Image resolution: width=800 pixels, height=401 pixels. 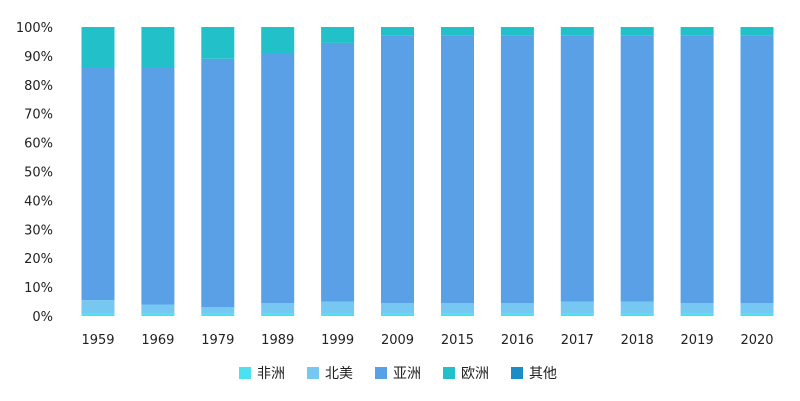 What do you see at coordinates (42, 317) in the screenshot?
I see `y-tick-label: 0%` at bounding box center [42, 317].